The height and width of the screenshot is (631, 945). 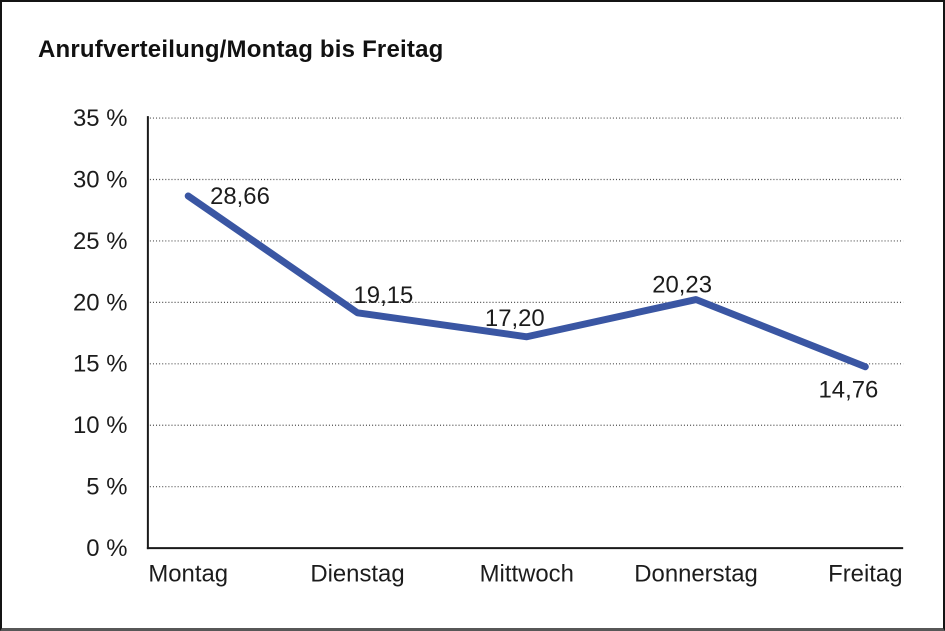 I want to click on y-tick-label: 35 %, so click(x=100, y=118).